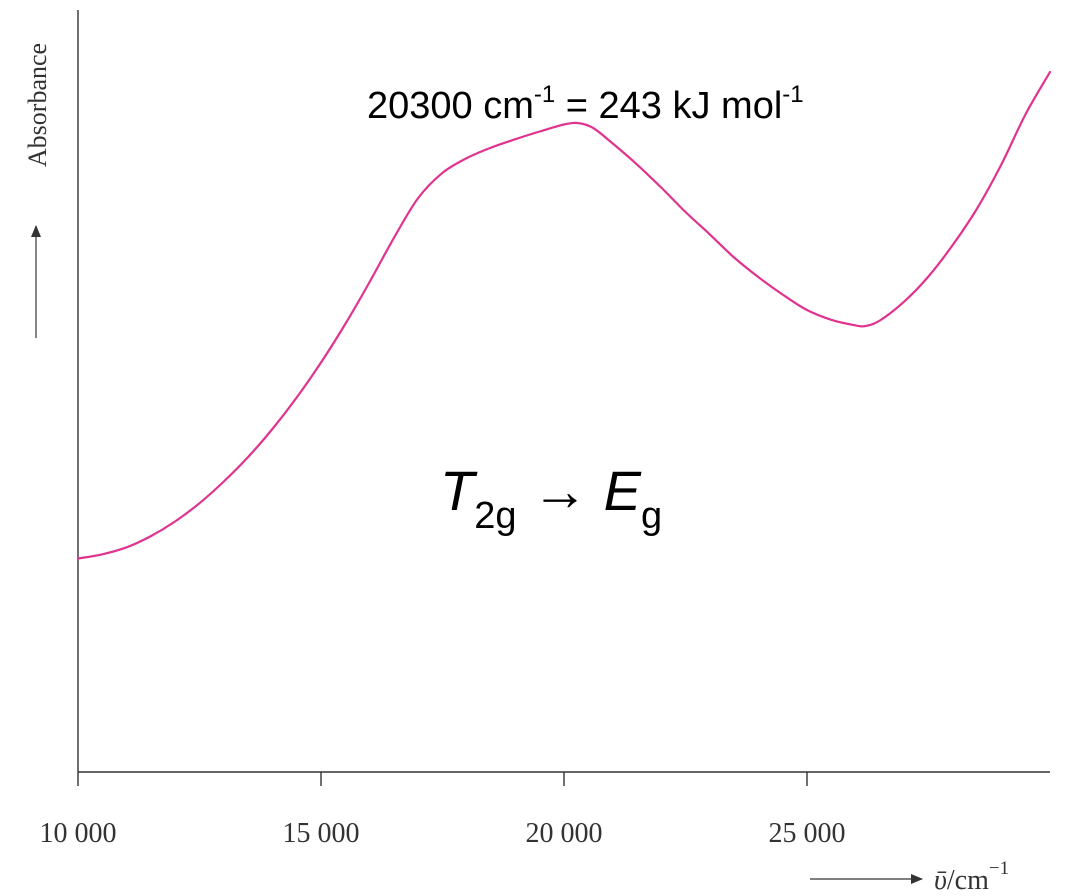  I want to click on peak-annotation-exp1: -1, so click(544, 94).